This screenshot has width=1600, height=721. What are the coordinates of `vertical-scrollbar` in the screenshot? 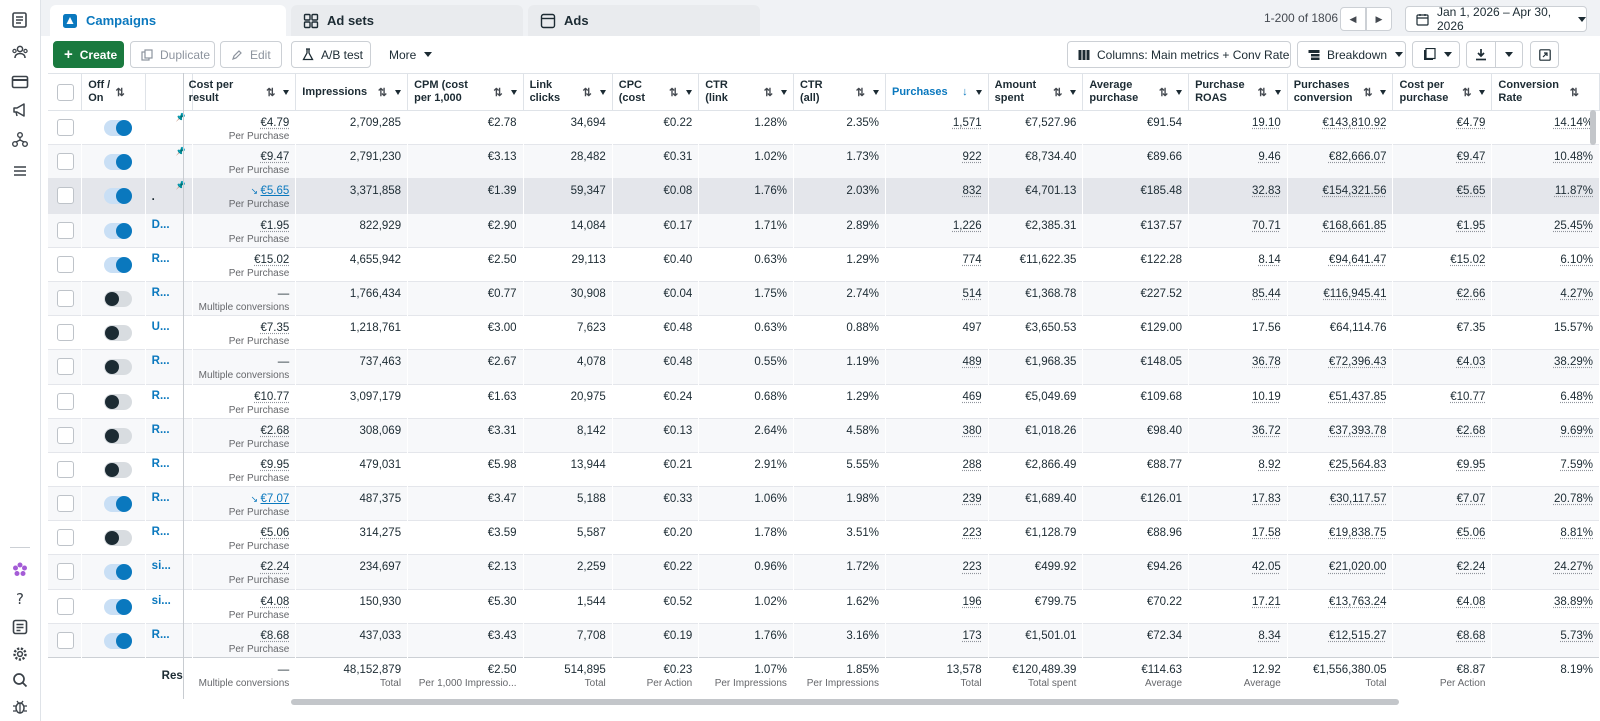 It's located at (1593, 127).